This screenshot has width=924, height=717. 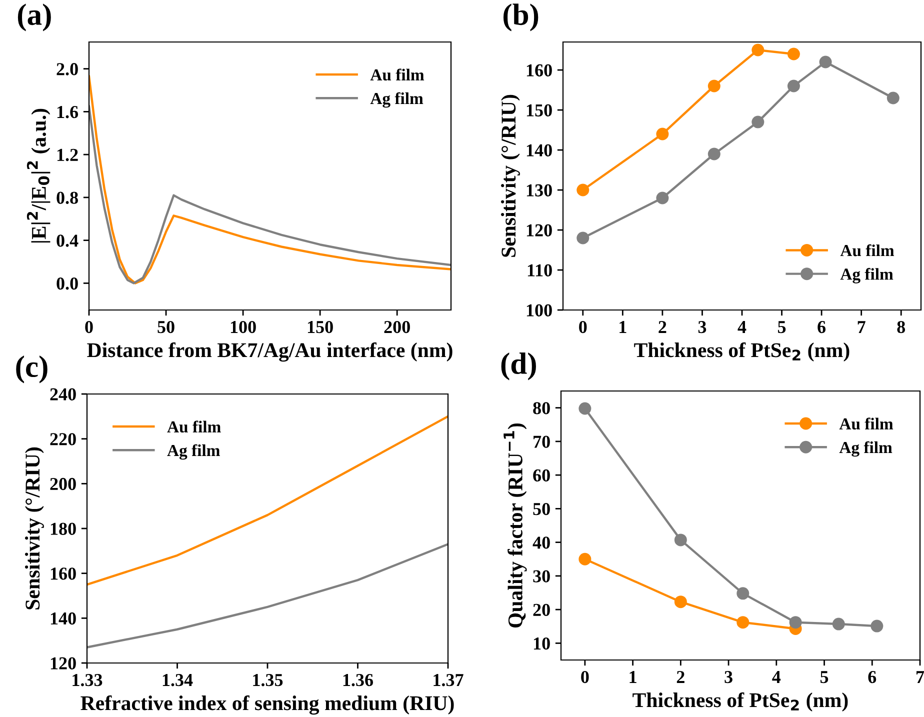 What do you see at coordinates (449, 680) in the screenshot?
I see `x-tick-label: 1.37` at bounding box center [449, 680].